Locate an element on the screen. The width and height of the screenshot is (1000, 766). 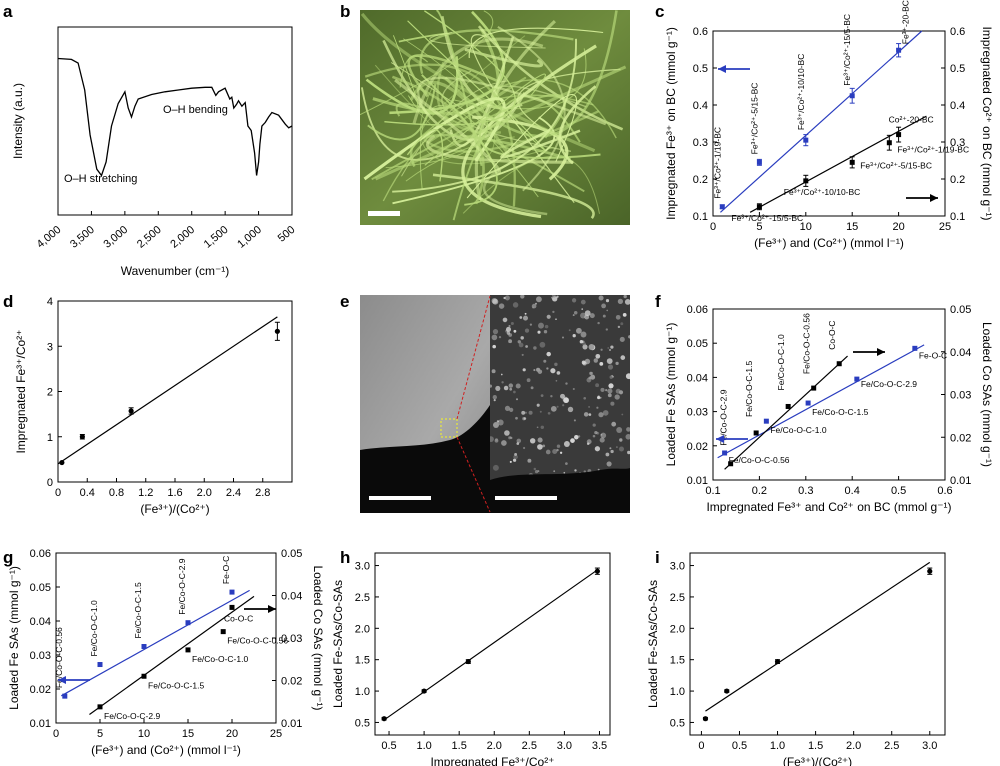
data-label-f: Fe-O-C is located at coordinates (933, 355).